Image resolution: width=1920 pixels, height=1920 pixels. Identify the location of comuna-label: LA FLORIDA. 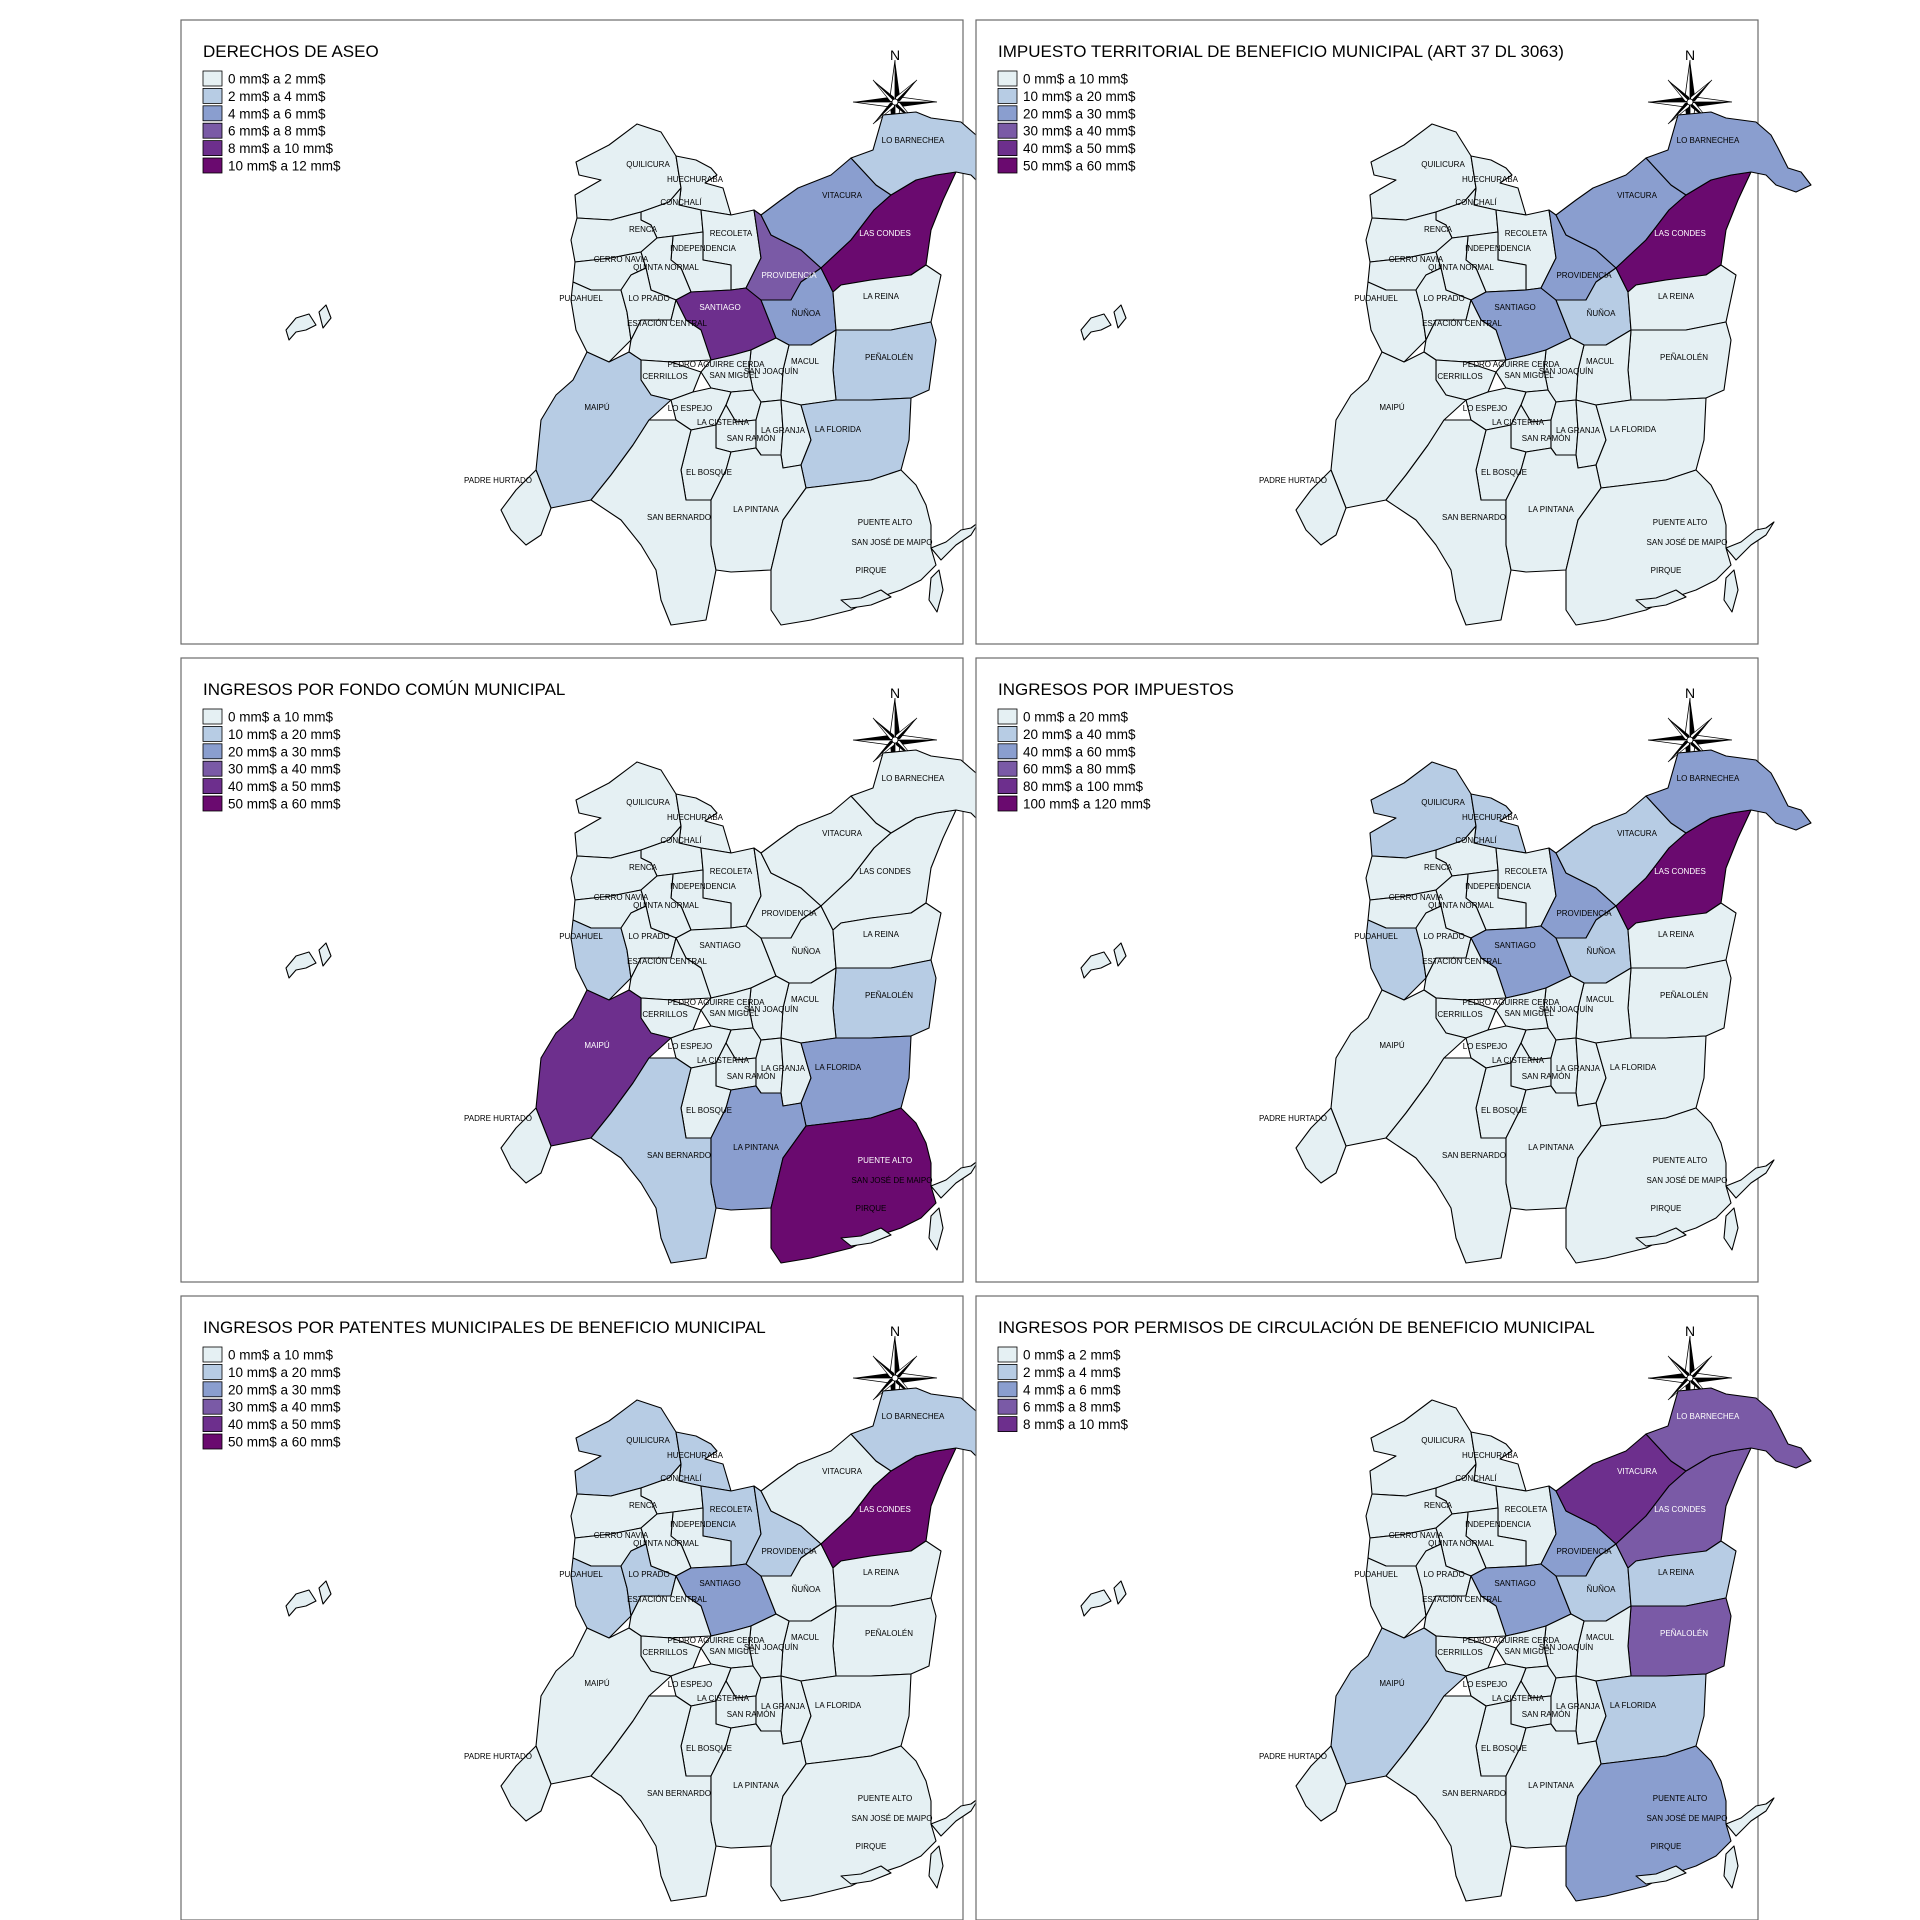
(838, 429).